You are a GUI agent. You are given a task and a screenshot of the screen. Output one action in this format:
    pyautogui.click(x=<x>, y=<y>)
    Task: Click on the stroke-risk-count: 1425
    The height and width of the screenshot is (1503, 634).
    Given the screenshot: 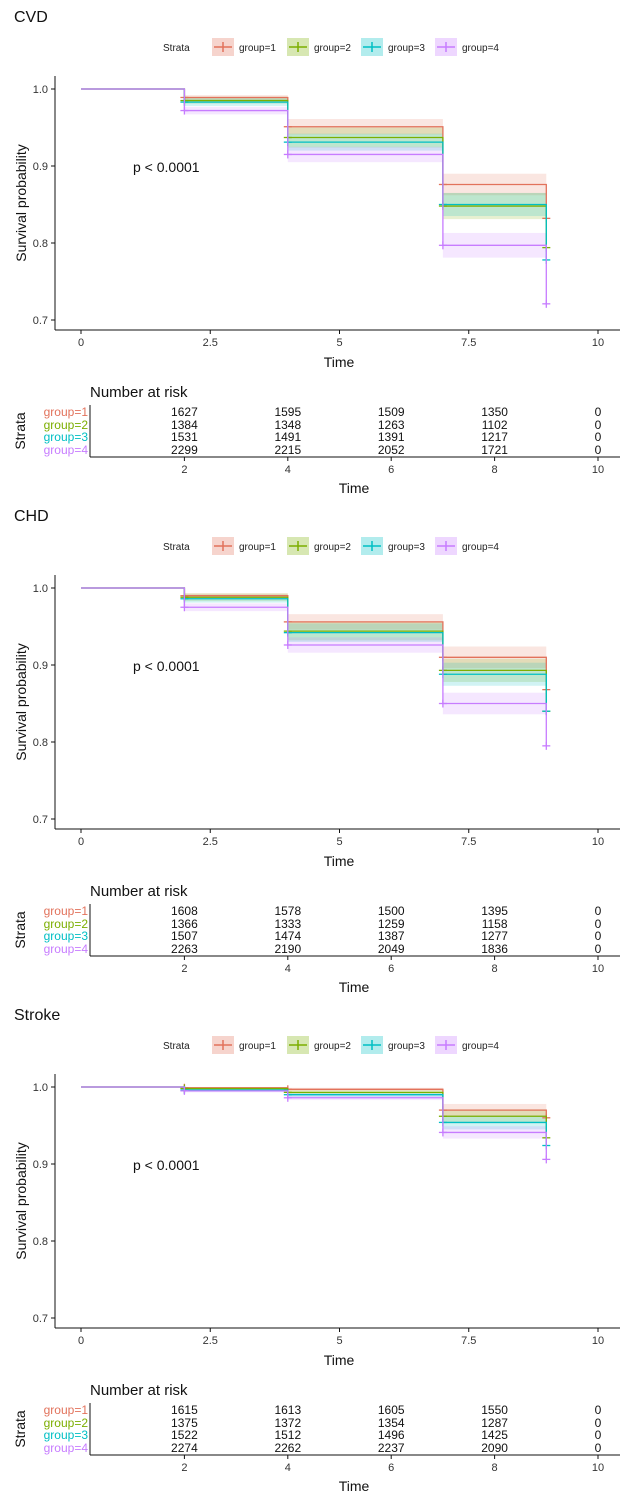 What is the action you would take?
    pyautogui.click(x=494, y=1435)
    